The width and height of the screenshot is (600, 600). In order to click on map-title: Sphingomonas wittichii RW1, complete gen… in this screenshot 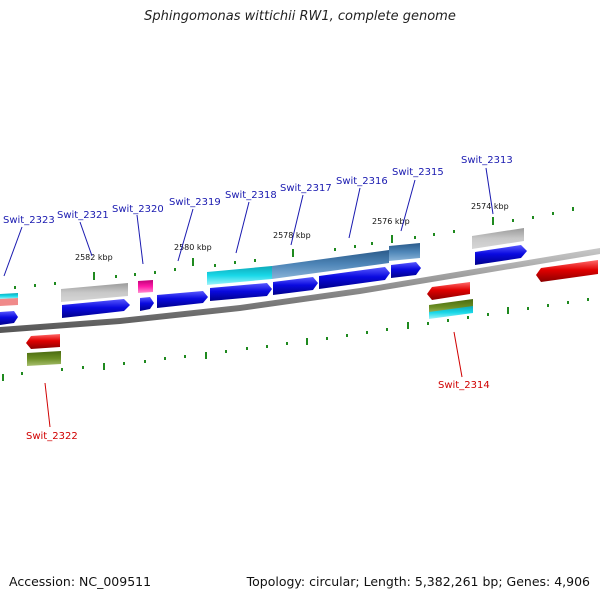, I will do `click(300, 16)`.